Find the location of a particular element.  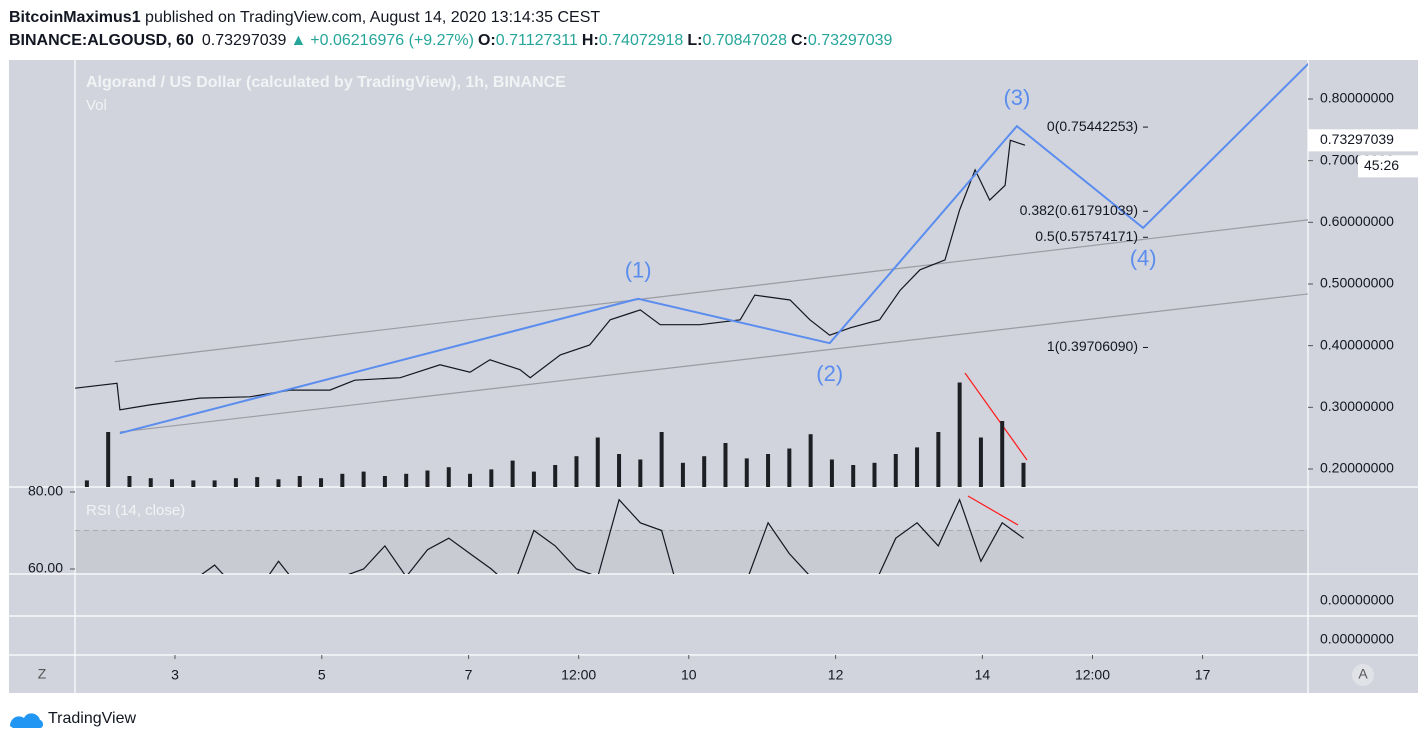

wave-label: (2) is located at coordinates (829, 373).